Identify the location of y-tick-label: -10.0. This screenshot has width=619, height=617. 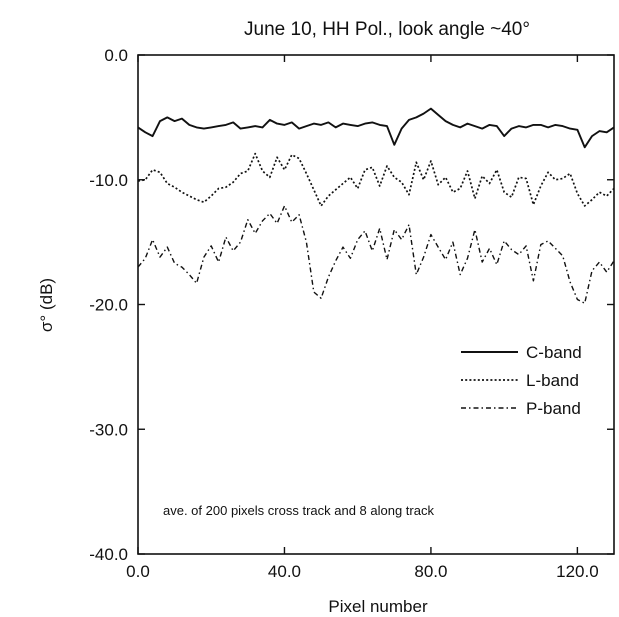
(108, 180).